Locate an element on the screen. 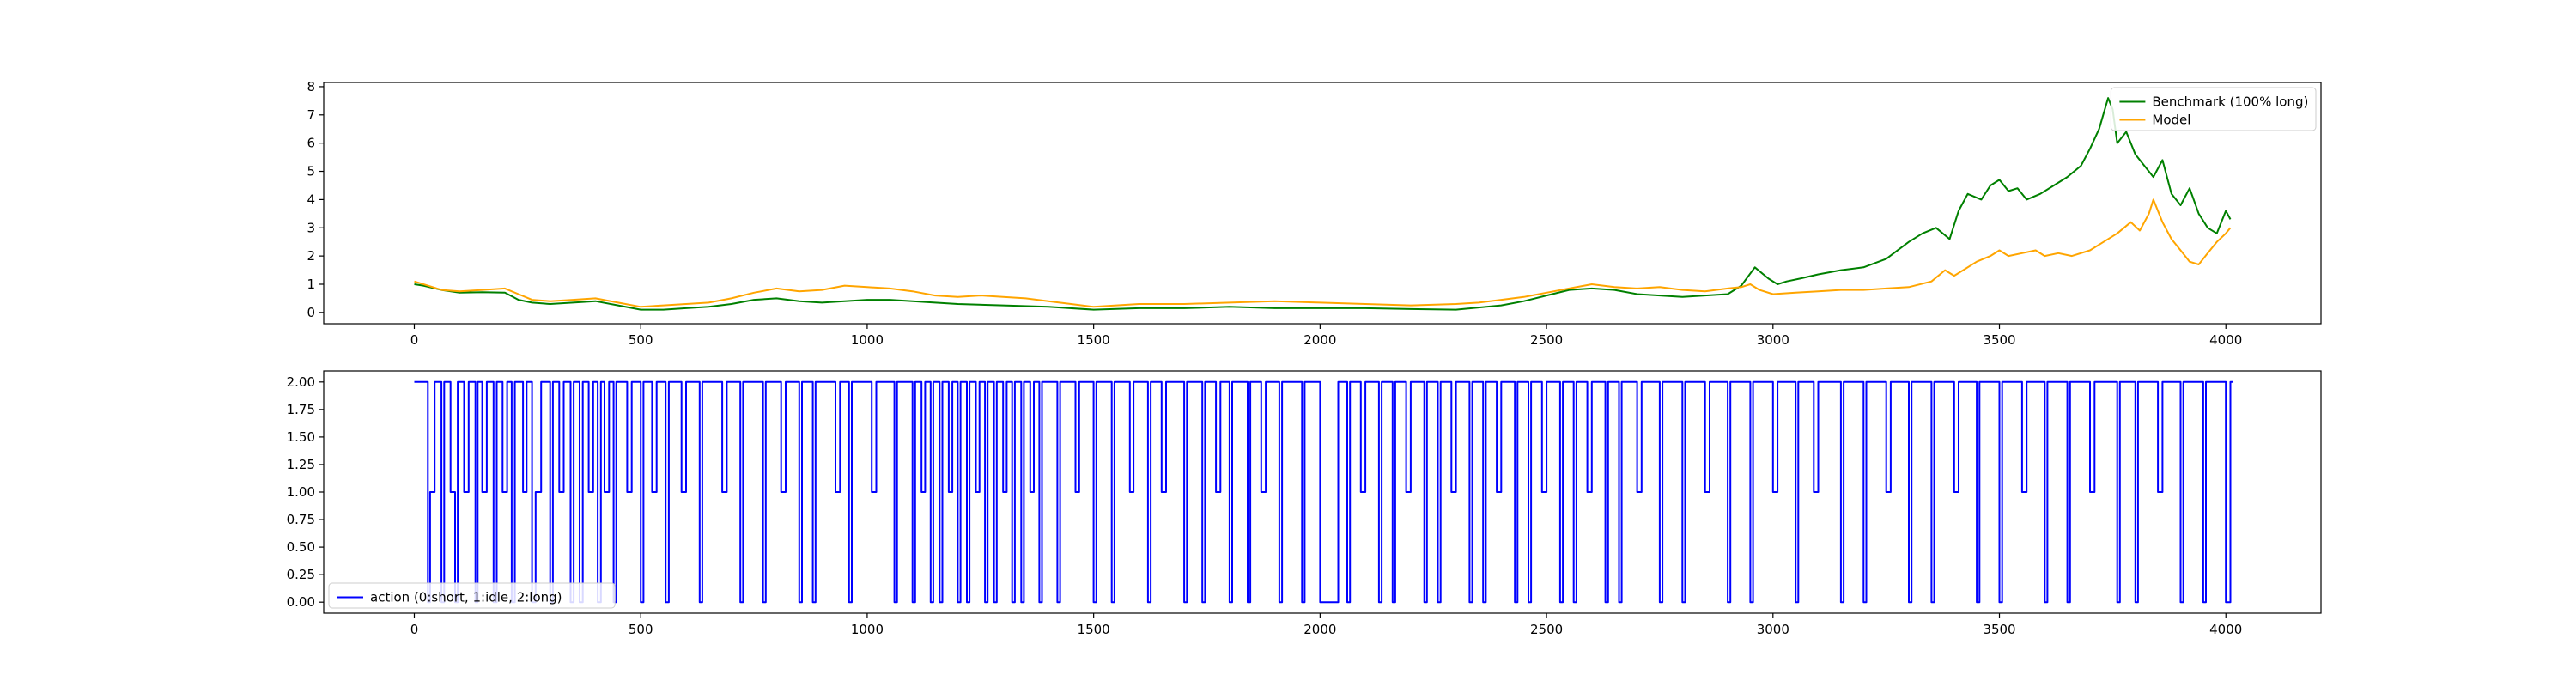  y-tick-label: 8 is located at coordinates (311, 86).